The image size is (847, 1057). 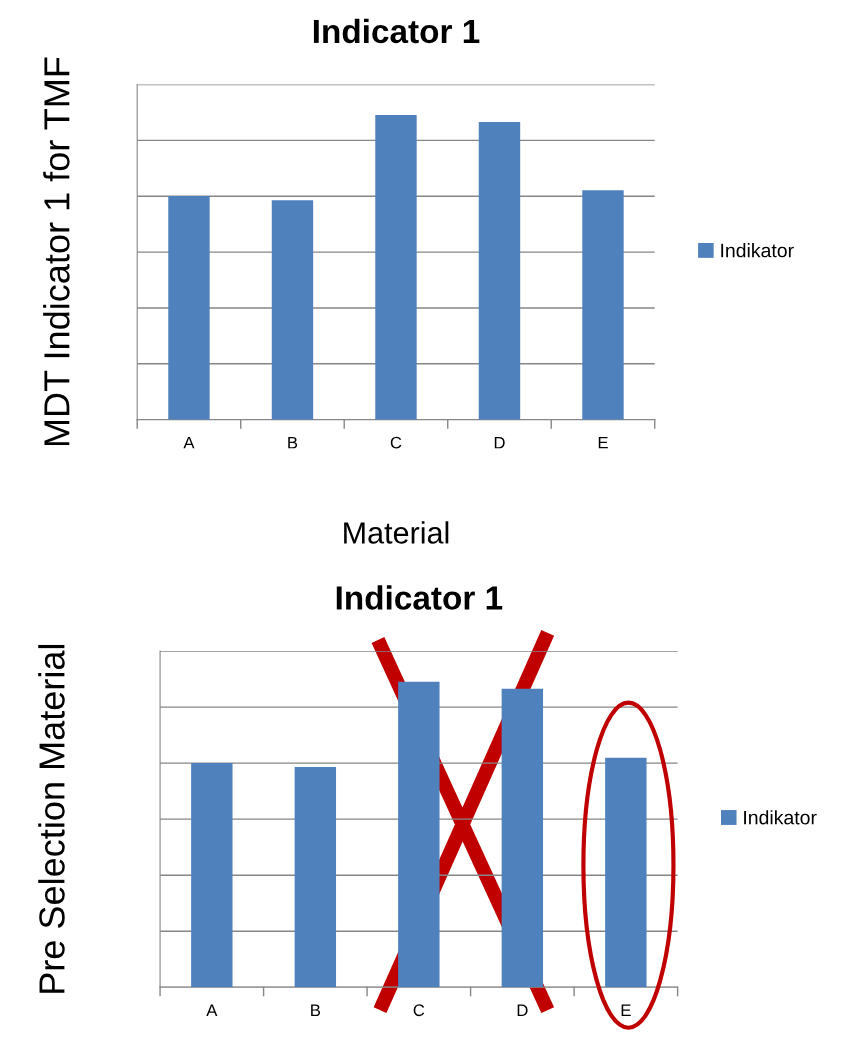 I want to click on y-axis-title: MDT Indicator 1 for TMF, so click(x=56, y=251).